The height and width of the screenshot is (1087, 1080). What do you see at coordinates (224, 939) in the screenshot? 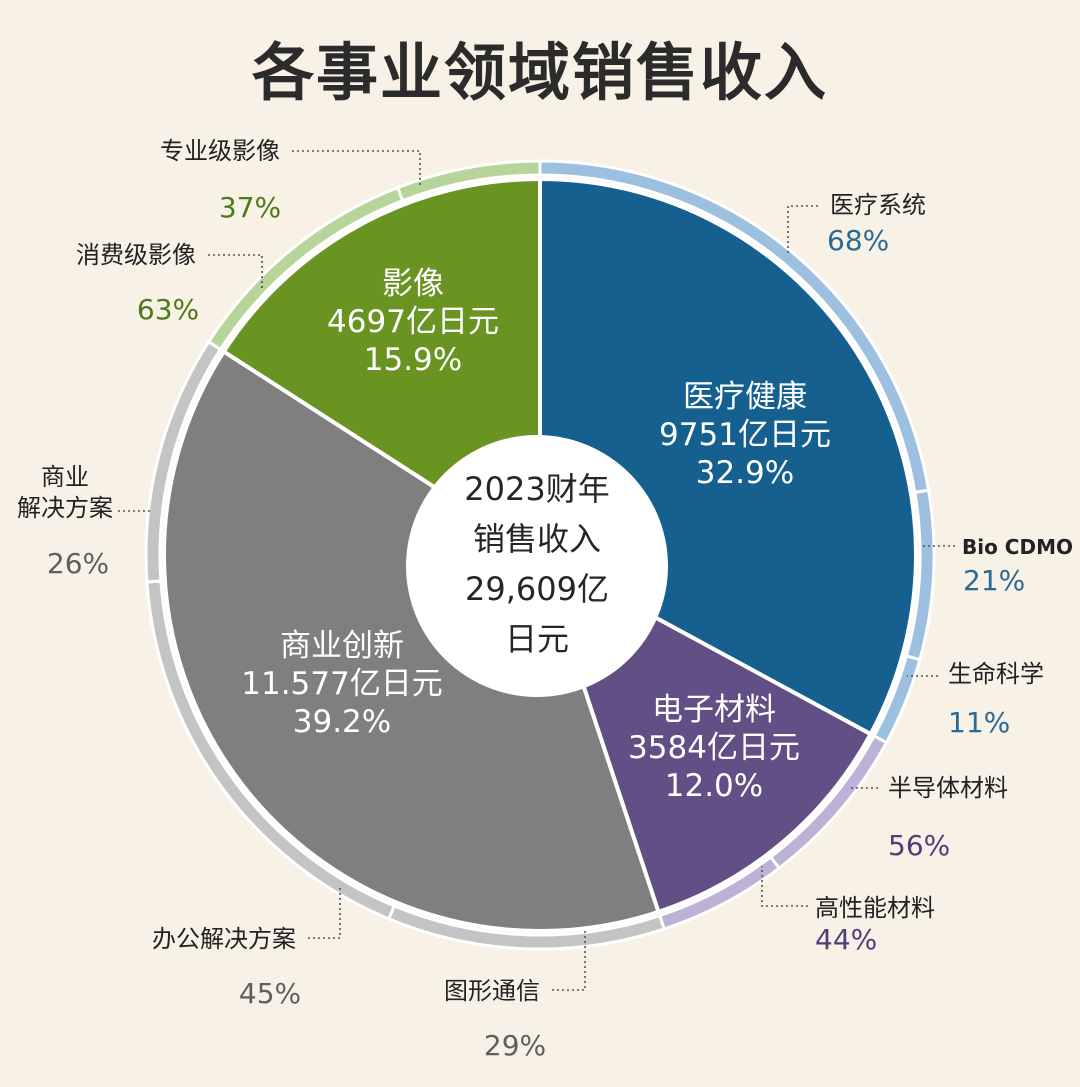
I see `subsegment-name-办公解决方案: 办公解决方案` at bounding box center [224, 939].